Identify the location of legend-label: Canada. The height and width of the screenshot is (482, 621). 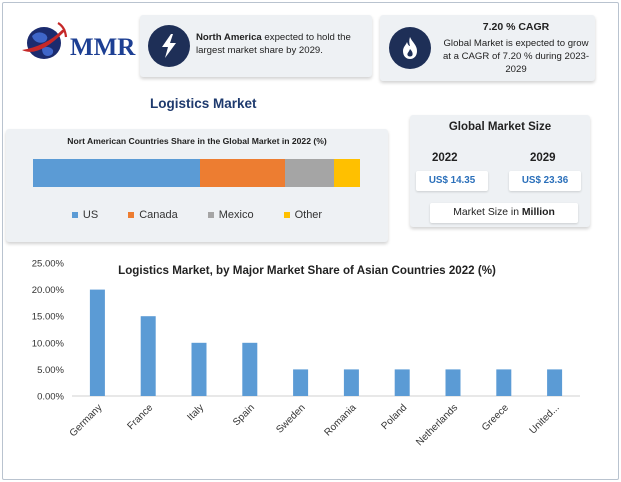
(158, 215).